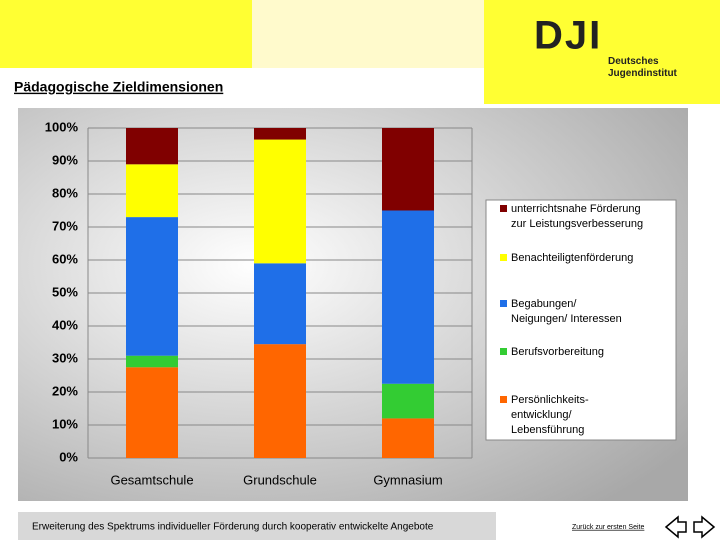  Describe the element at coordinates (65, 291) in the screenshot. I see `y-tick-label: 50%` at that location.